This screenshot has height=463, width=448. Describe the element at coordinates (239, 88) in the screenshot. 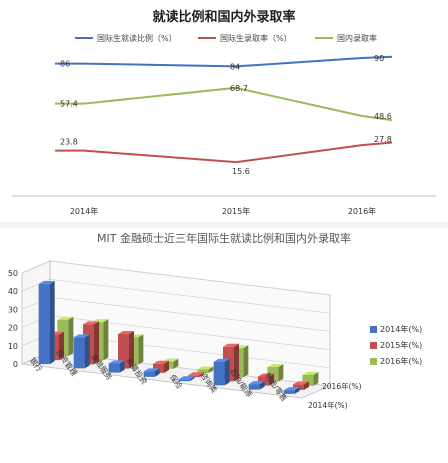

I see `data-label-2-1: 68.7` at that location.